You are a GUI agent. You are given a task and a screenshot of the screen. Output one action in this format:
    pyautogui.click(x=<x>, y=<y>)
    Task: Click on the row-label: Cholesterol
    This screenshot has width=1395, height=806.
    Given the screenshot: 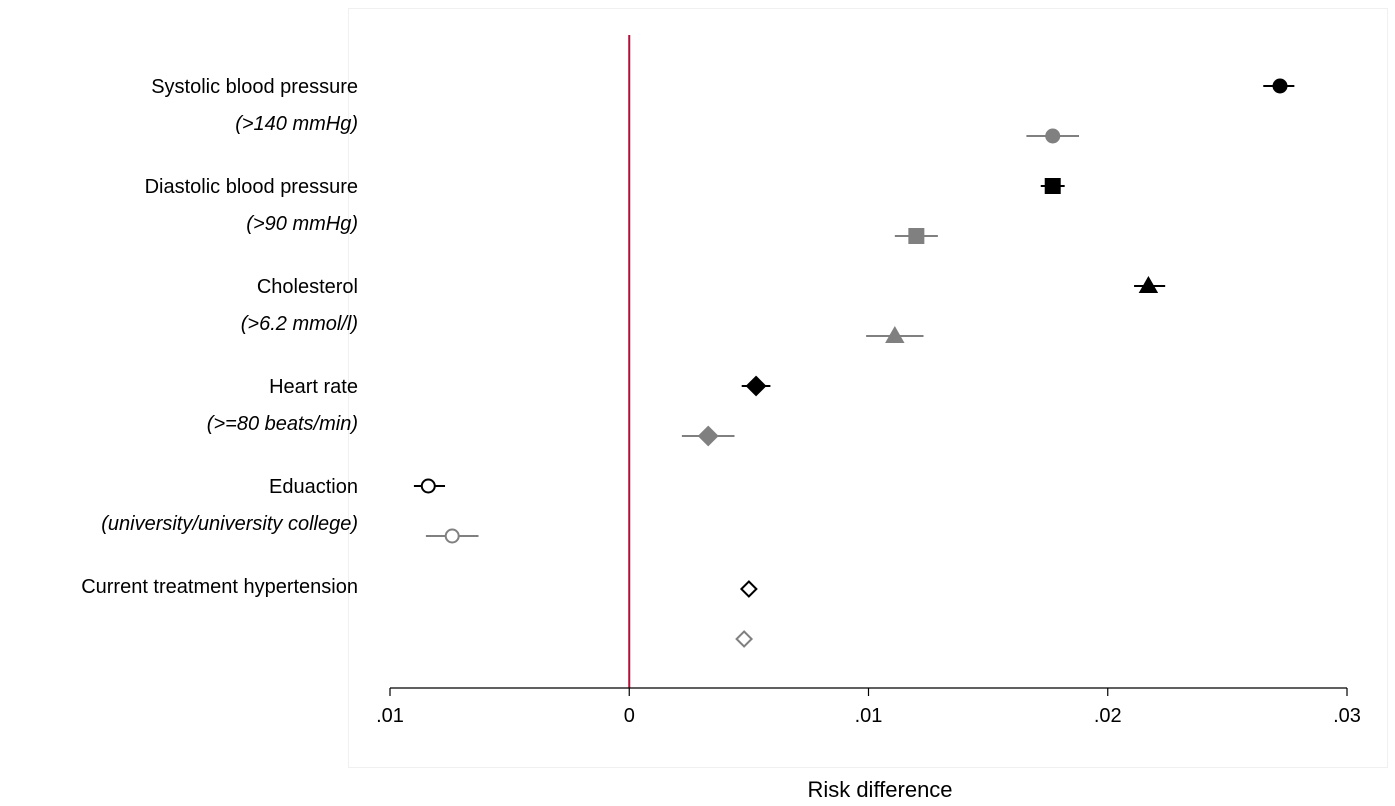 What is the action you would take?
    pyautogui.click(x=307, y=287)
    